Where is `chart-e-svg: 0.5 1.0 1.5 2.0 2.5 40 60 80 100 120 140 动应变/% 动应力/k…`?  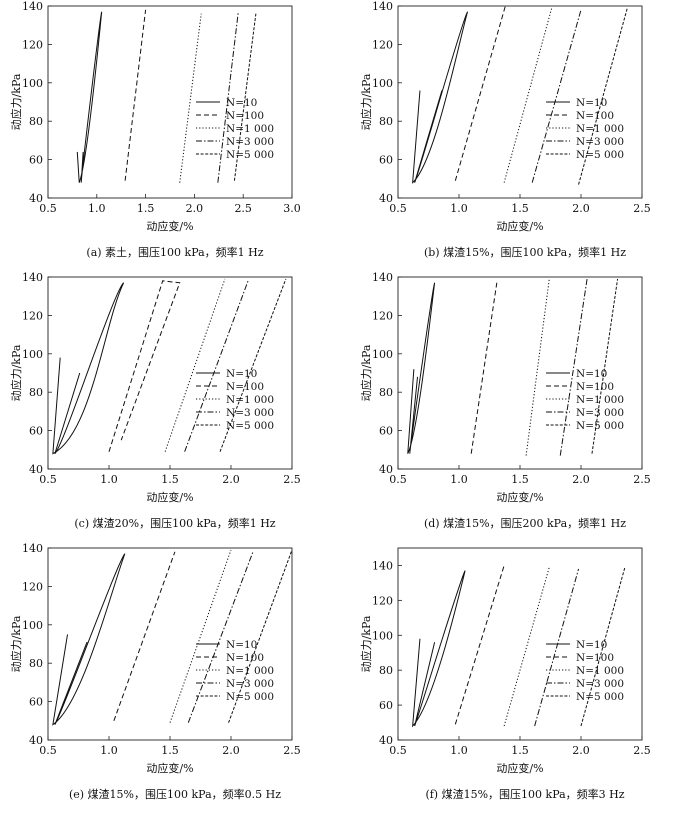 chart-e-svg: 0.5 1.0 1.5 2.0 2.5 40 60 80 100 120 140 动应变/% 动应力/k… is located at coordinates (155, 658).